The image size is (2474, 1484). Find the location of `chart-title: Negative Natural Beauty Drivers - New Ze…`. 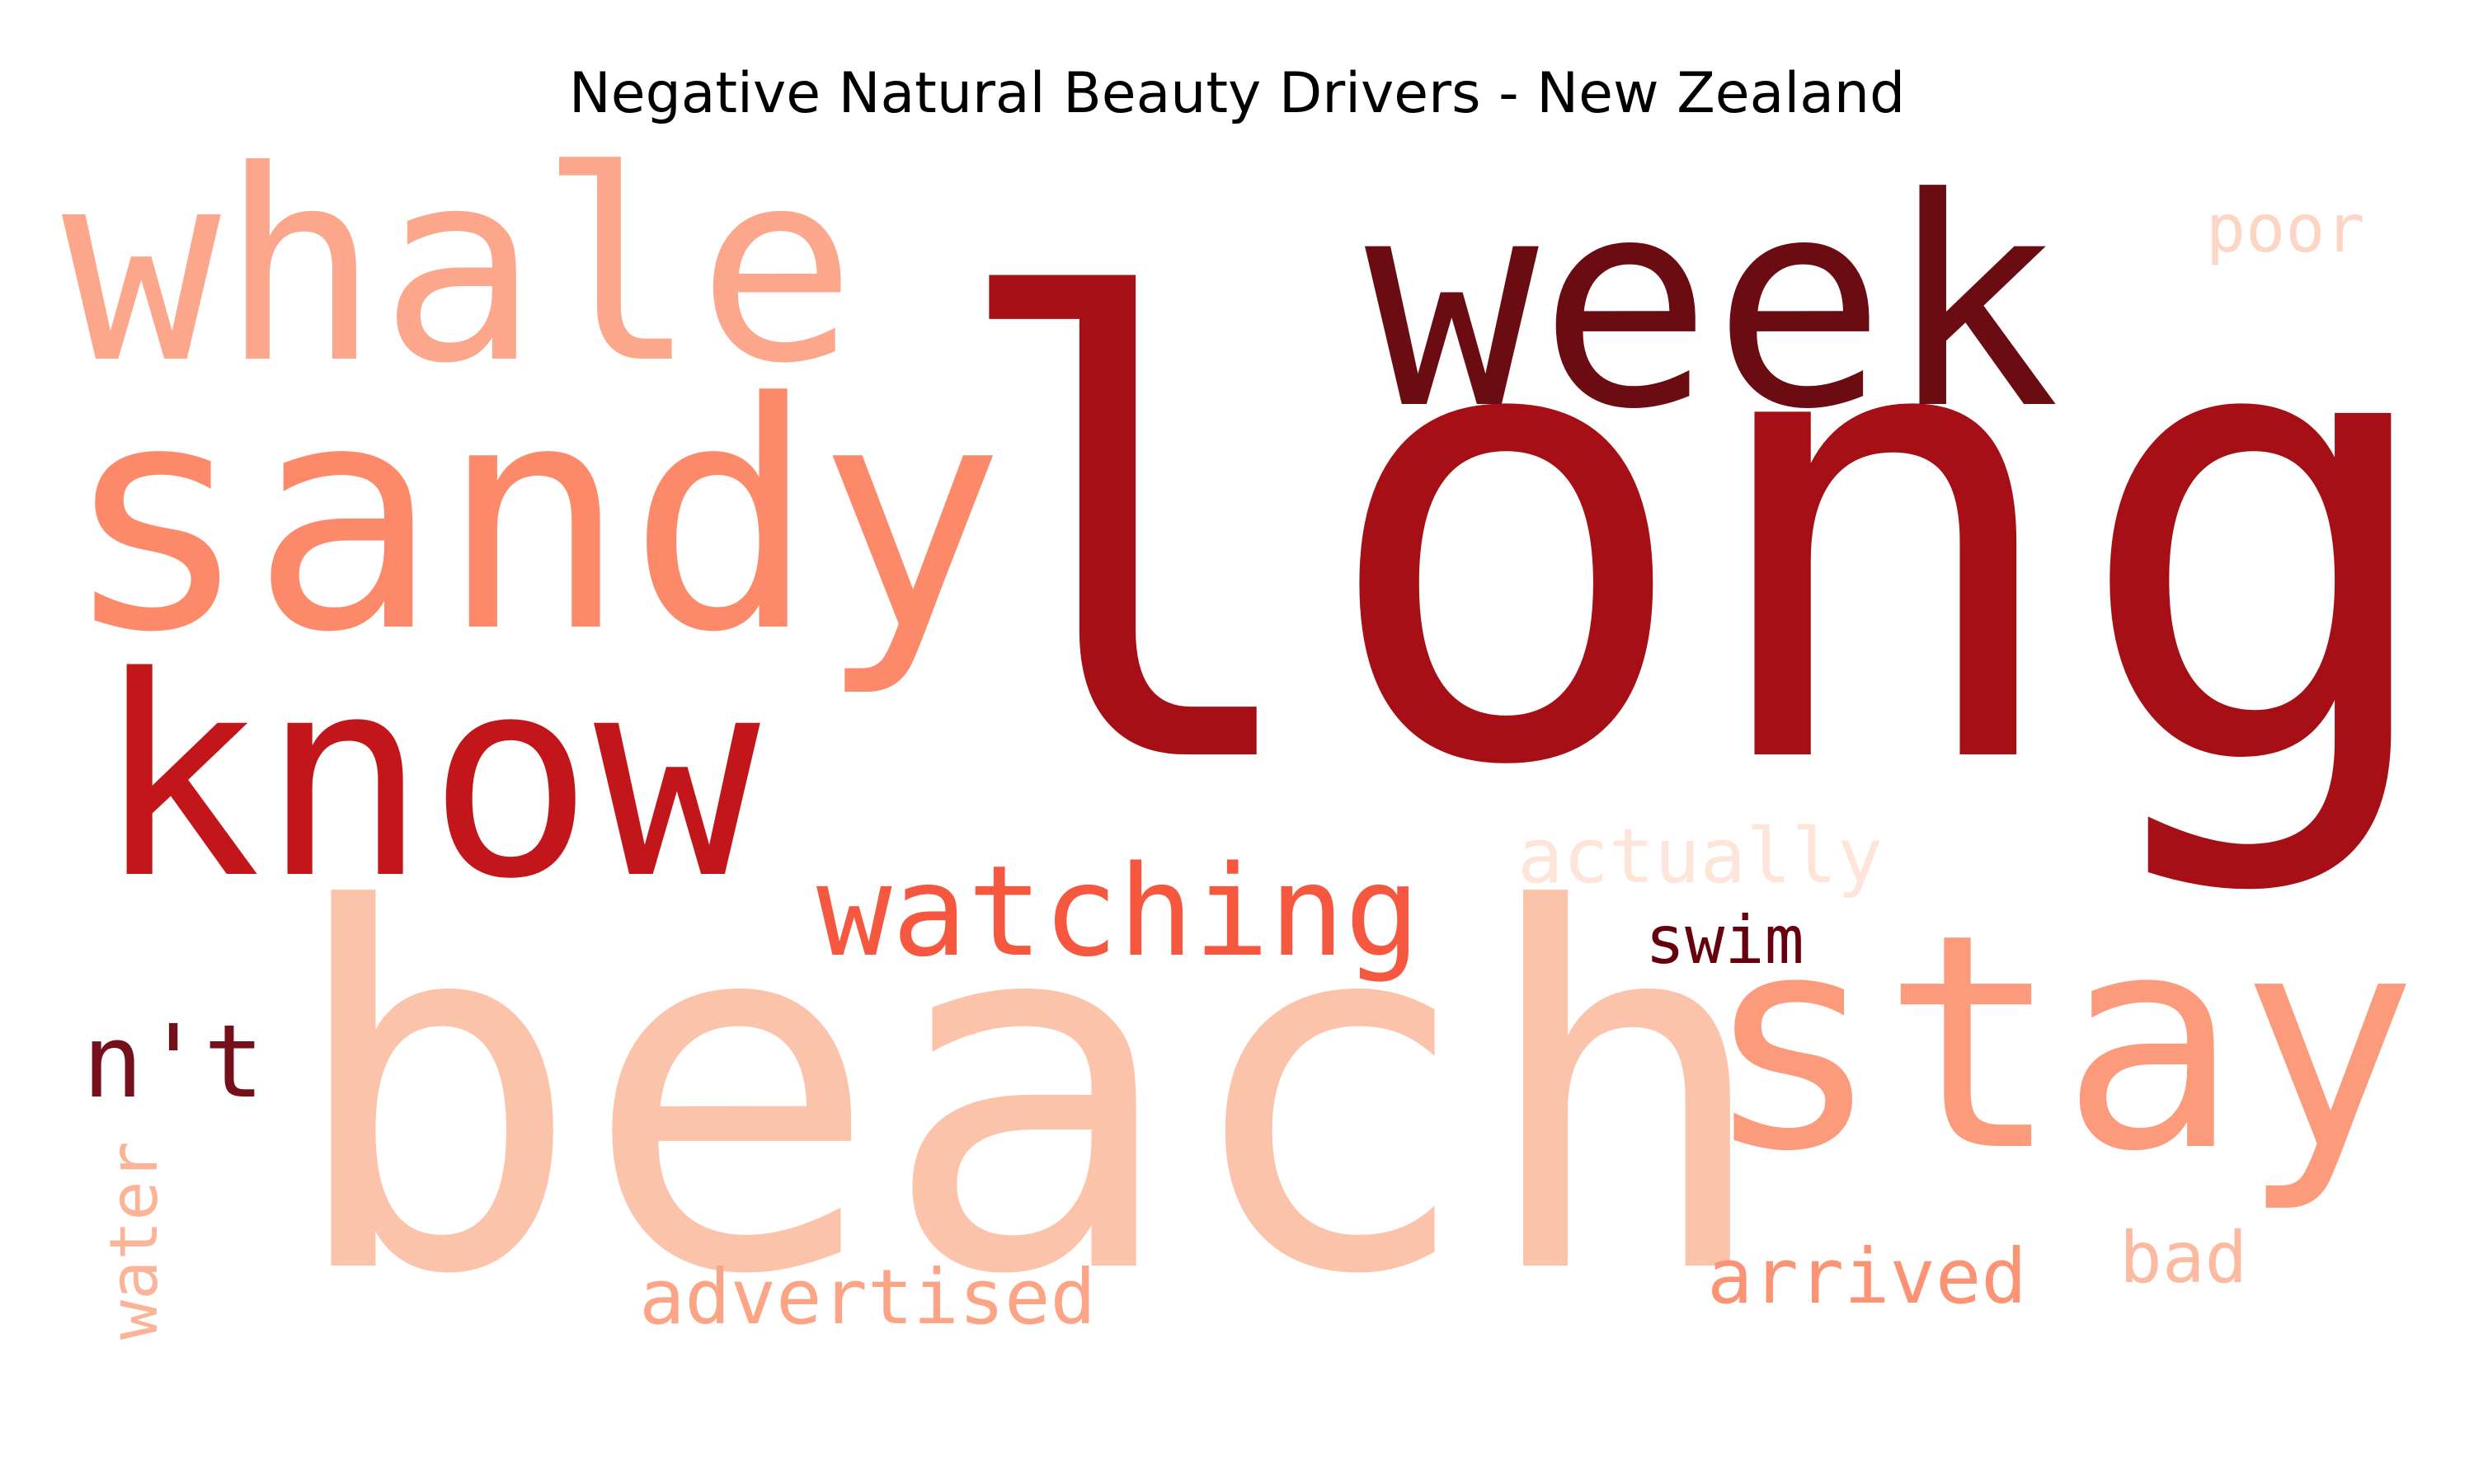

chart-title: Negative Natural Beauty Drivers - New Ze… is located at coordinates (1237, 93).